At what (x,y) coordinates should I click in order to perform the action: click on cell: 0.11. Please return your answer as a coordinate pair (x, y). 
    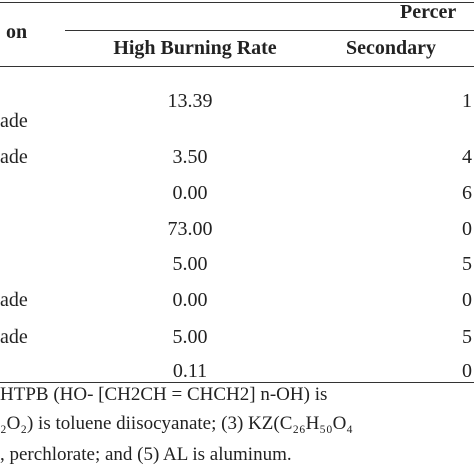
    Looking at the image, I should click on (190, 371).